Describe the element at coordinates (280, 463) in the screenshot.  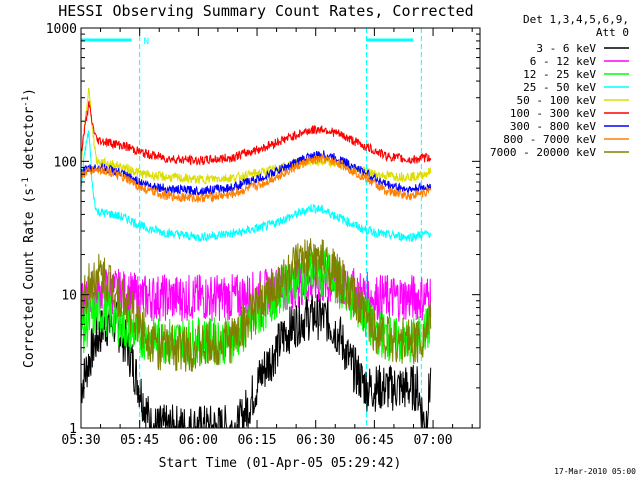
I see `x-axis-label: Start Time (01-Apr-05 05:29:42)` at that location.